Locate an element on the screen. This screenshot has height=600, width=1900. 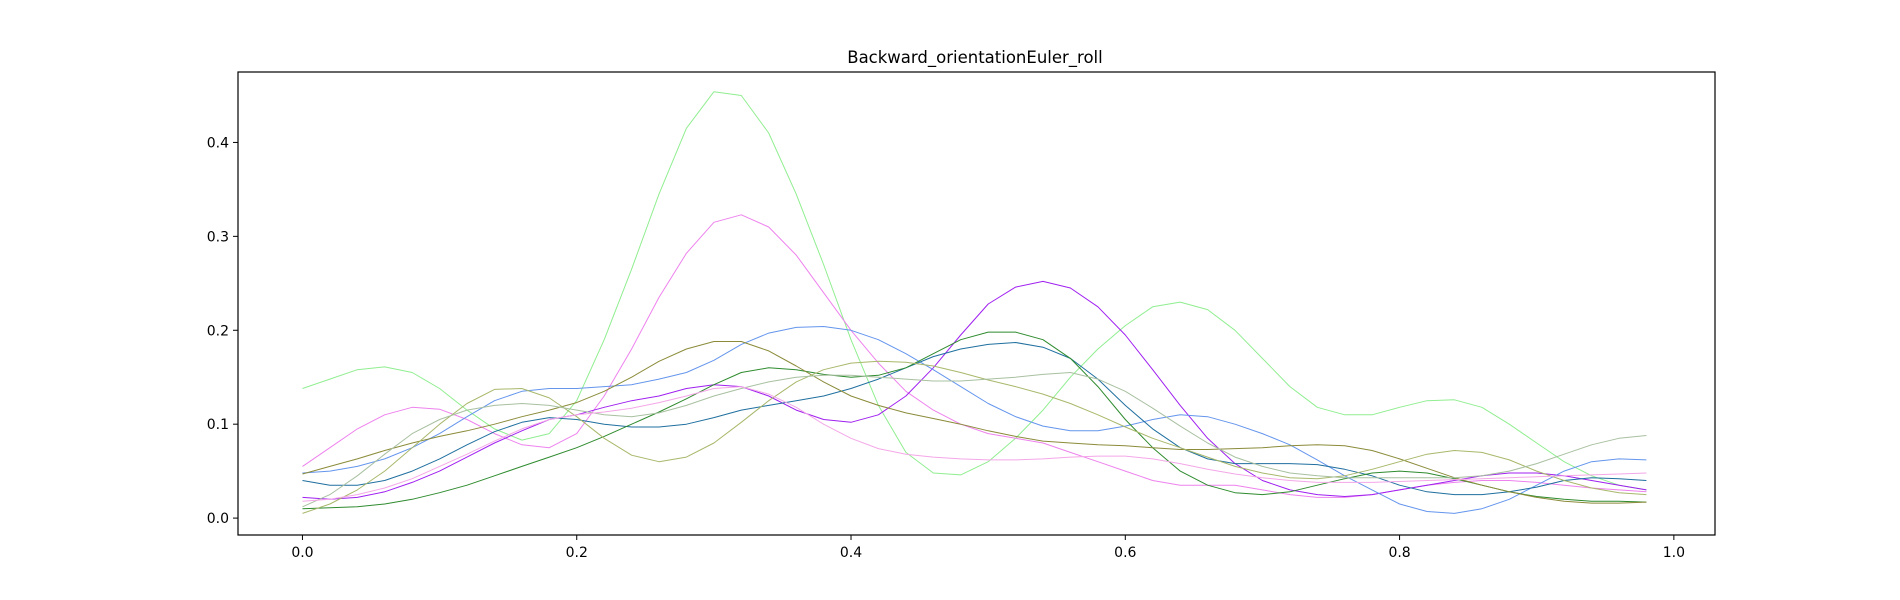
chart-title: Backward_orientationEuler_roll is located at coordinates (974, 58).